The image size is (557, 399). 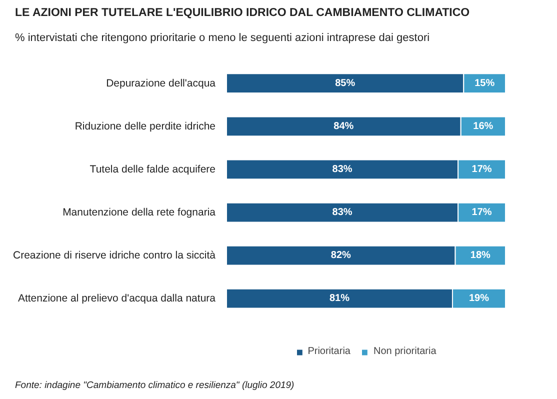 I want to click on y-tick-label: Depurazione dell'acqua, so click(x=161, y=83).